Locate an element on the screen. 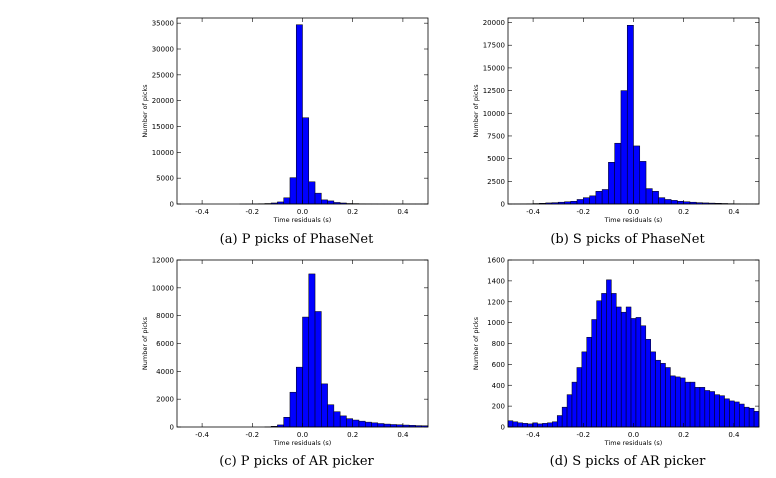 This screenshot has width=776, height=478. y-tick-label: 35000 is located at coordinates (163, 24).